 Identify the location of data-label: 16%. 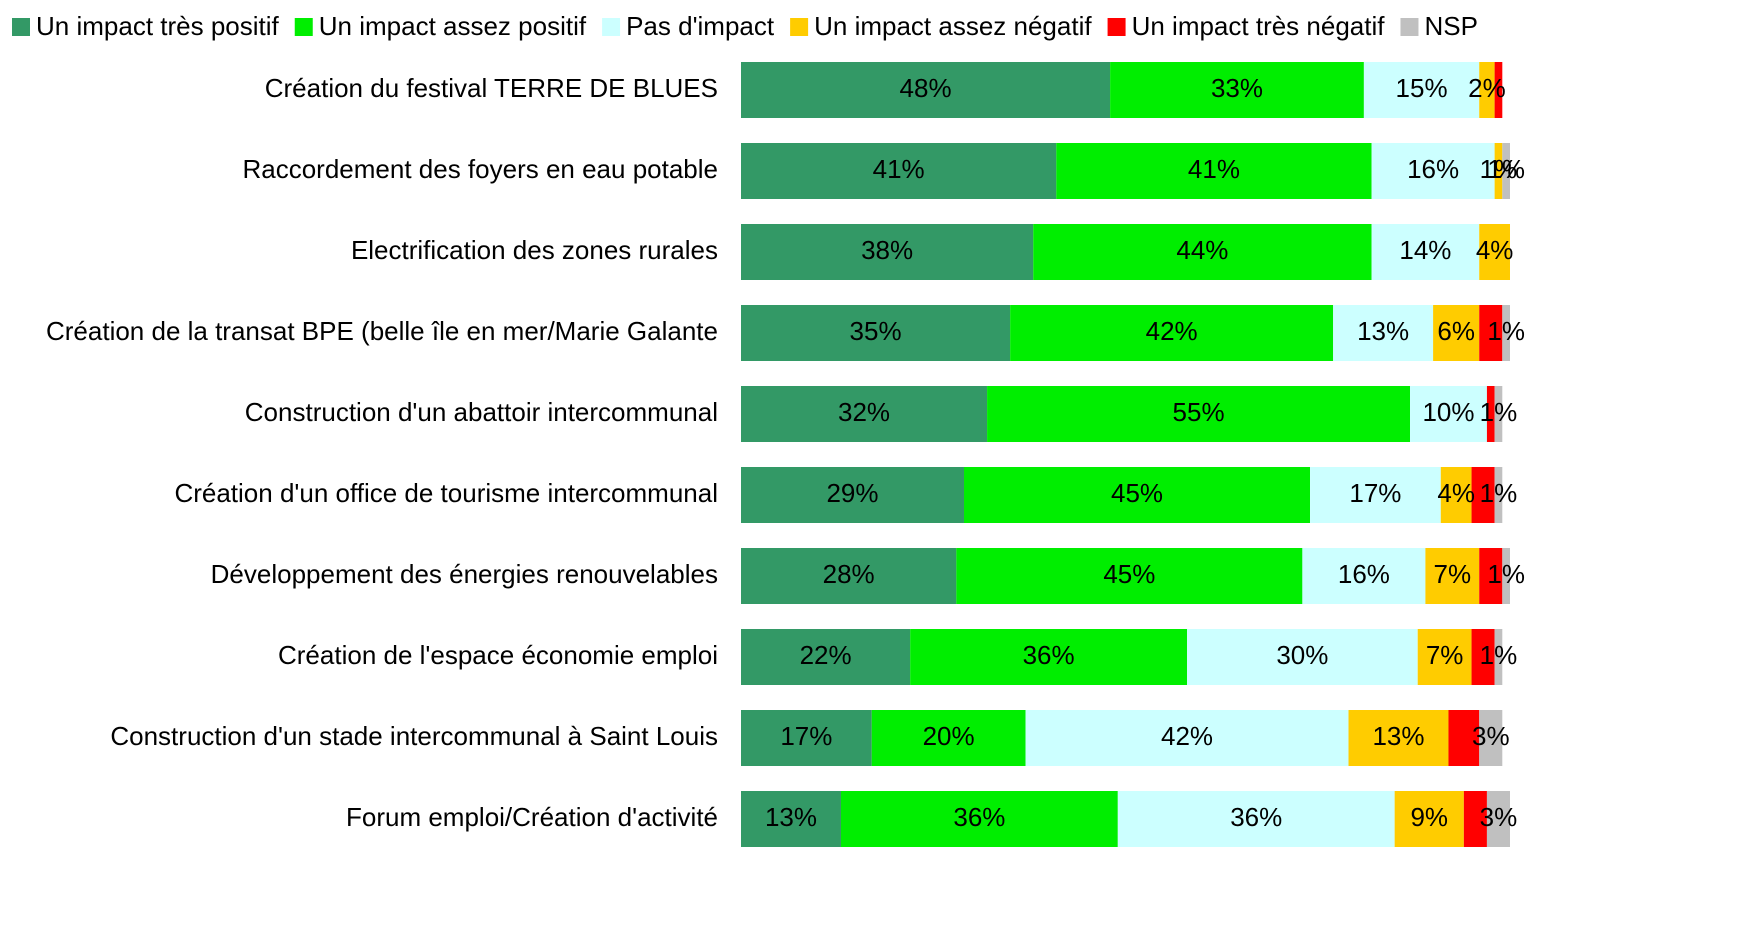
(1433, 169).